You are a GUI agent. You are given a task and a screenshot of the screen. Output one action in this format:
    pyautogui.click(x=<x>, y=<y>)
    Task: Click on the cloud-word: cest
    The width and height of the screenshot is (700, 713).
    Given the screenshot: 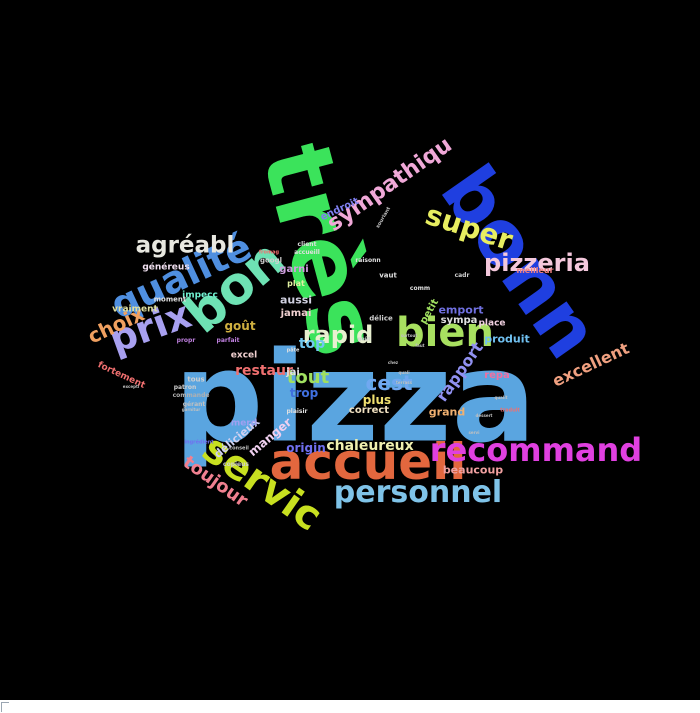 What is the action you would take?
    pyautogui.click(x=389, y=383)
    